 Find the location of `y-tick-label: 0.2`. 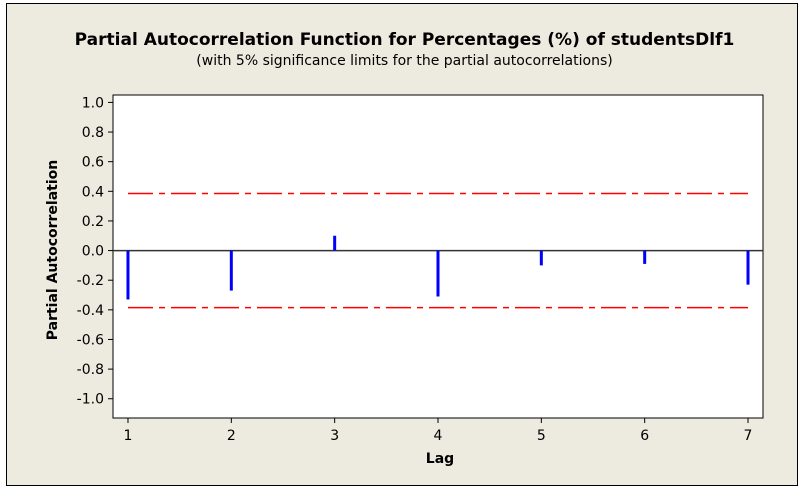

y-tick-label: 0.2 is located at coordinates (93, 222).